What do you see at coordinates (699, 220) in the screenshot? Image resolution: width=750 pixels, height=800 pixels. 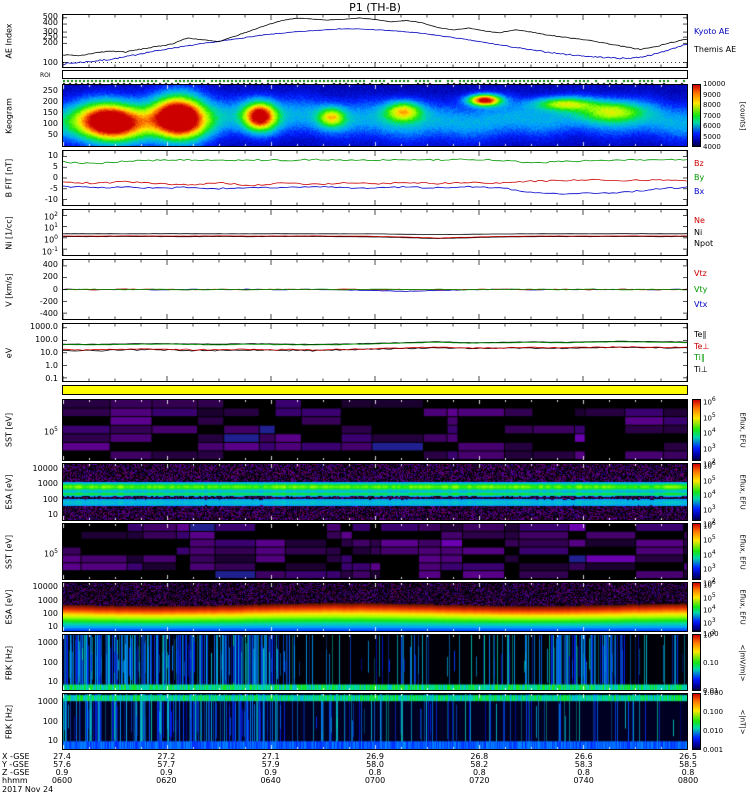 I see `series-label-density-0: Ne` at bounding box center [699, 220].